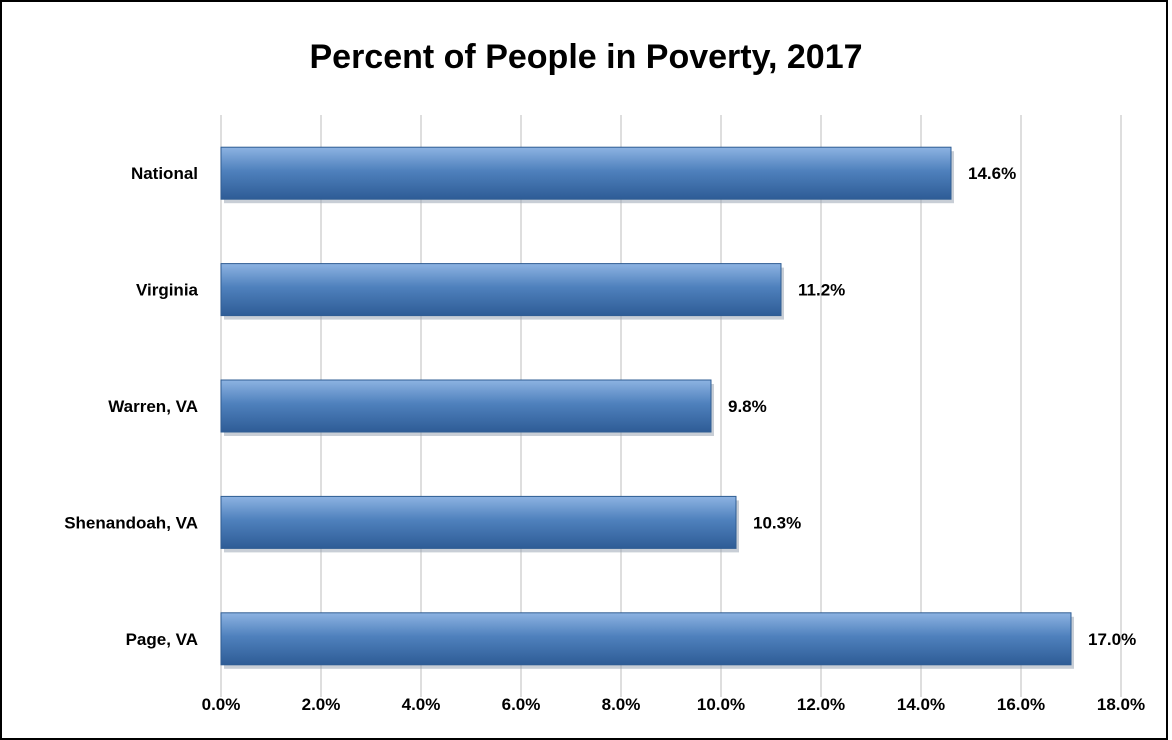 This screenshot has height=740, width=1172. What do you see at coordinates (221, 704) in the screenshot?
I see `x-tick-label: 0.0%` at bounding box center [221, 704].